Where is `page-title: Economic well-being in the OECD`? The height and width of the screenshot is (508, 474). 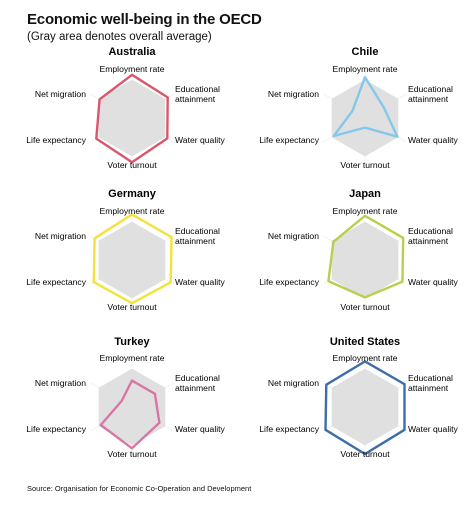 page-title: Economic well-being in the OECD is located at coordinates (144, 19).